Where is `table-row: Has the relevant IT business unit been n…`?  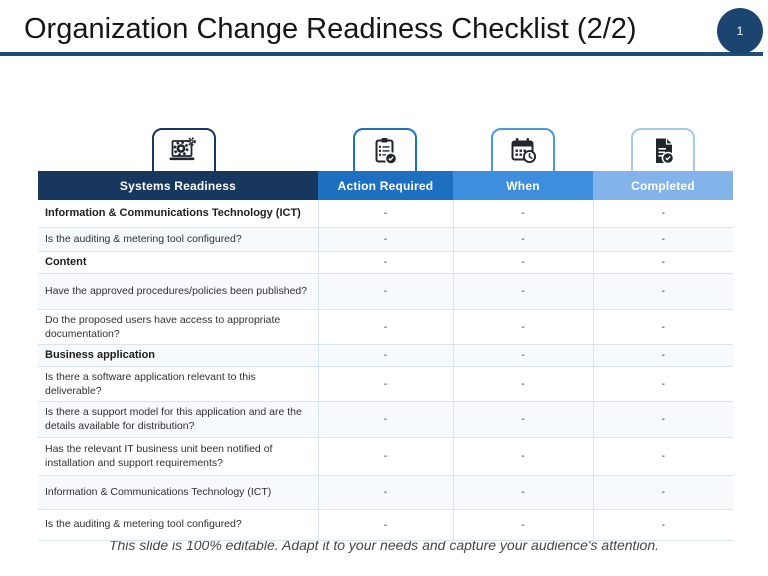
table-row: Has the relevant IT business unit been n… is located at coordinates (385, 456).